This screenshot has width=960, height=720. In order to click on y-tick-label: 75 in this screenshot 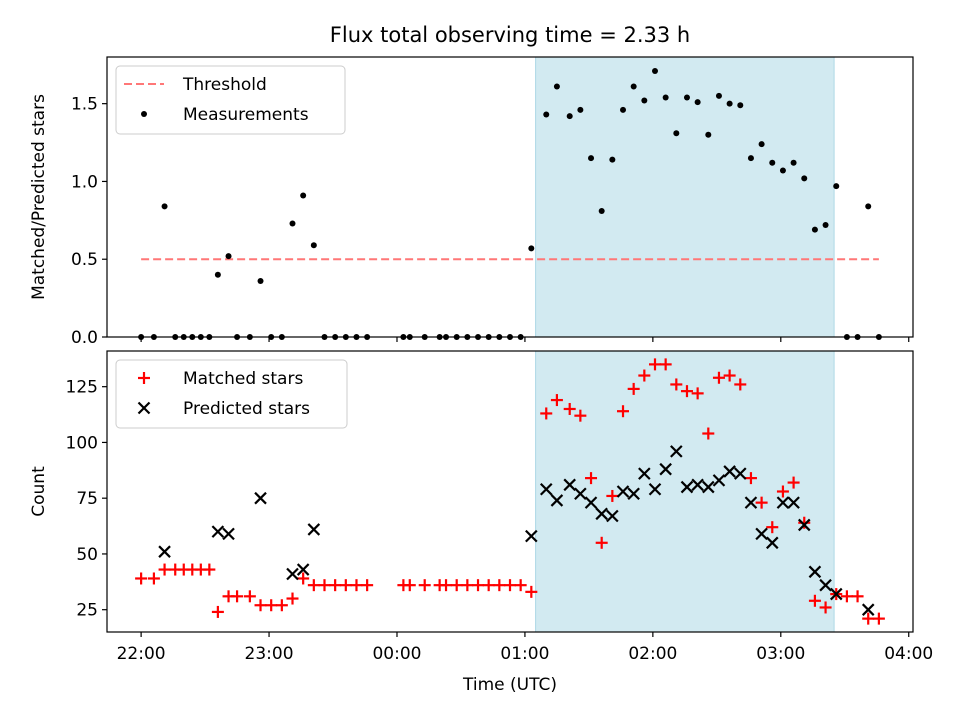, I will do `click(87, 499)`.